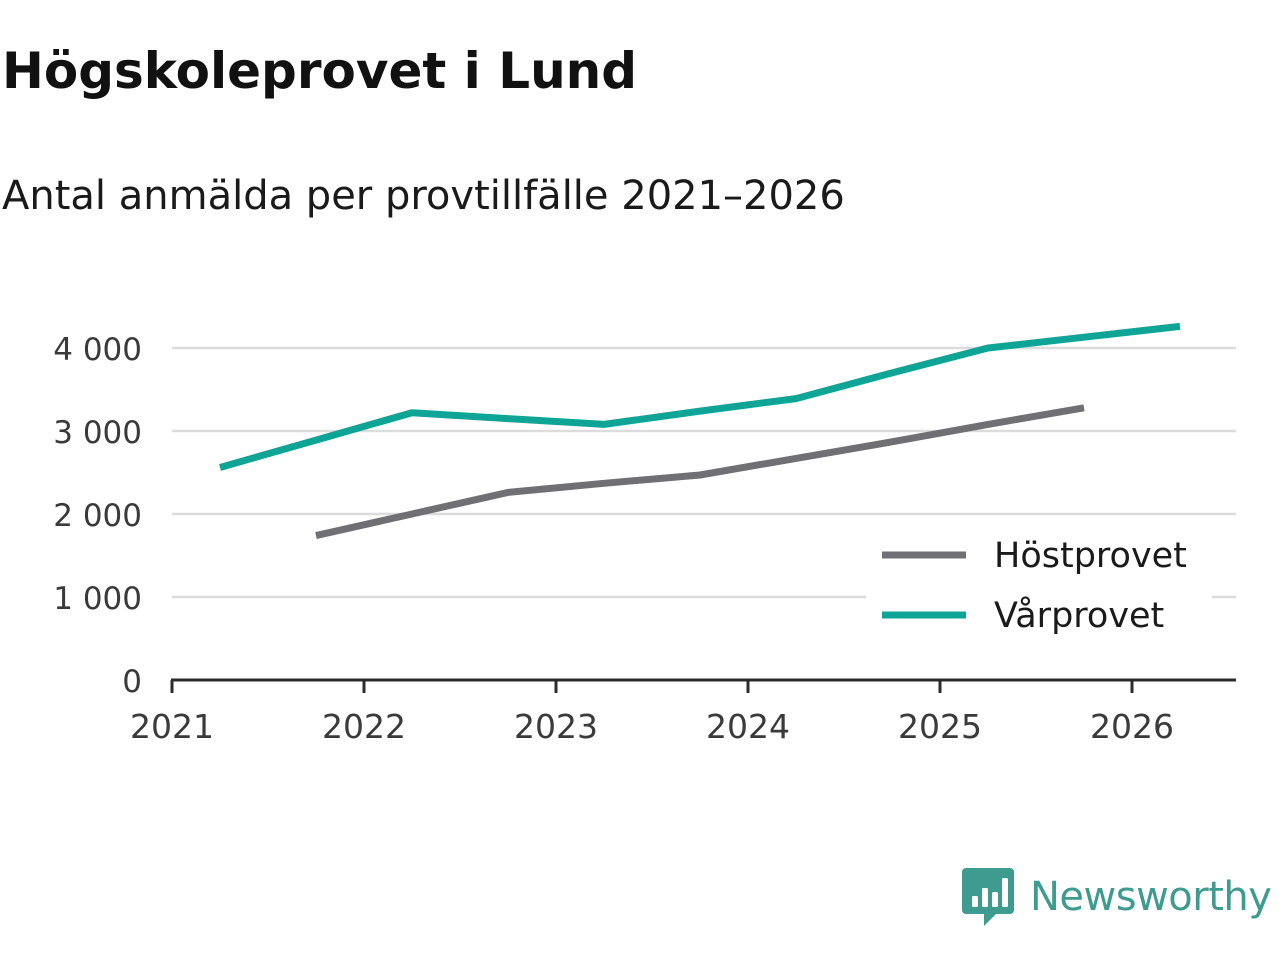  Describe the element at coordinates (132, 682) in the screenshot. I see `y-tick-label: 0` at that location.